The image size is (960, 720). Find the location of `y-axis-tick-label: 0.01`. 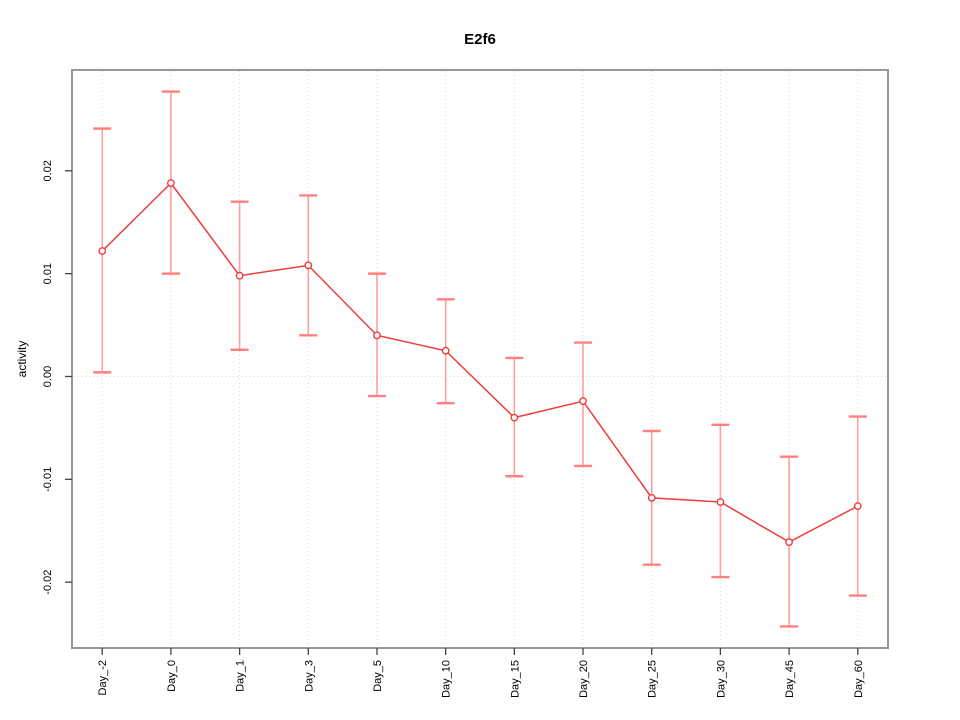

y-axis-tick-label: 0.01 is located at coordinates (48, 273).